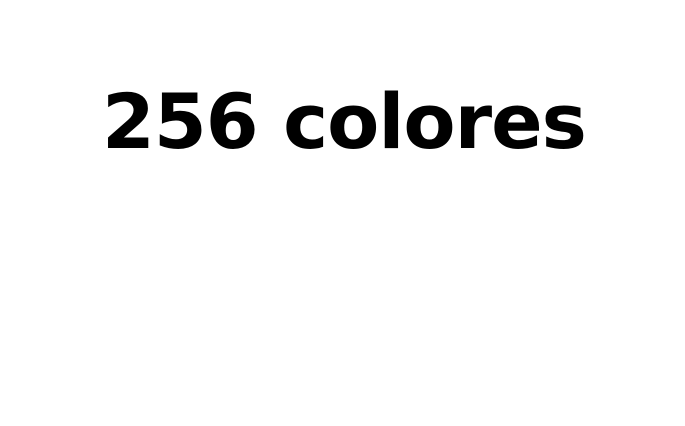 The height and width of the screenshot is (426, 685). I want to click on headline-text: 256 colores, so click(344, 121).